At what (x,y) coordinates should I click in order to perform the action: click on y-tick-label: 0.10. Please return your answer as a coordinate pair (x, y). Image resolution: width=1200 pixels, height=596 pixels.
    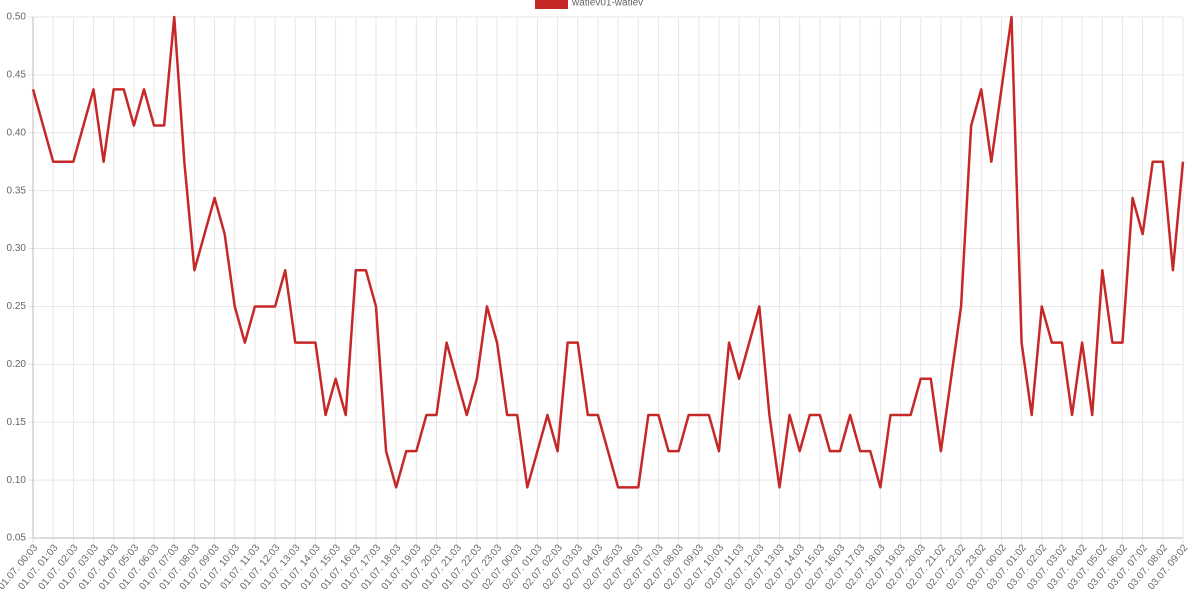
    Looking at the image, I should click on (17, 480).